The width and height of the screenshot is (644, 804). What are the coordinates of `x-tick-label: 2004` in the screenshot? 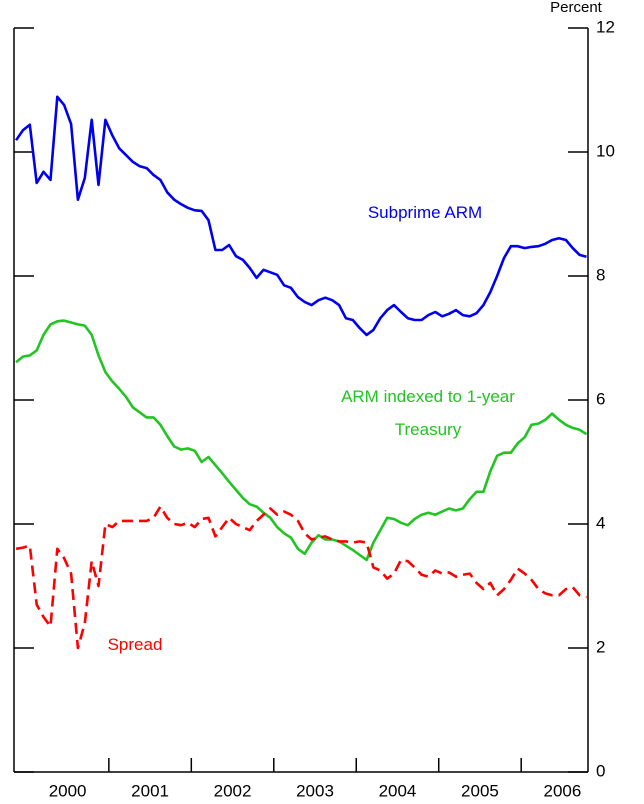 It's located at (398, 790).